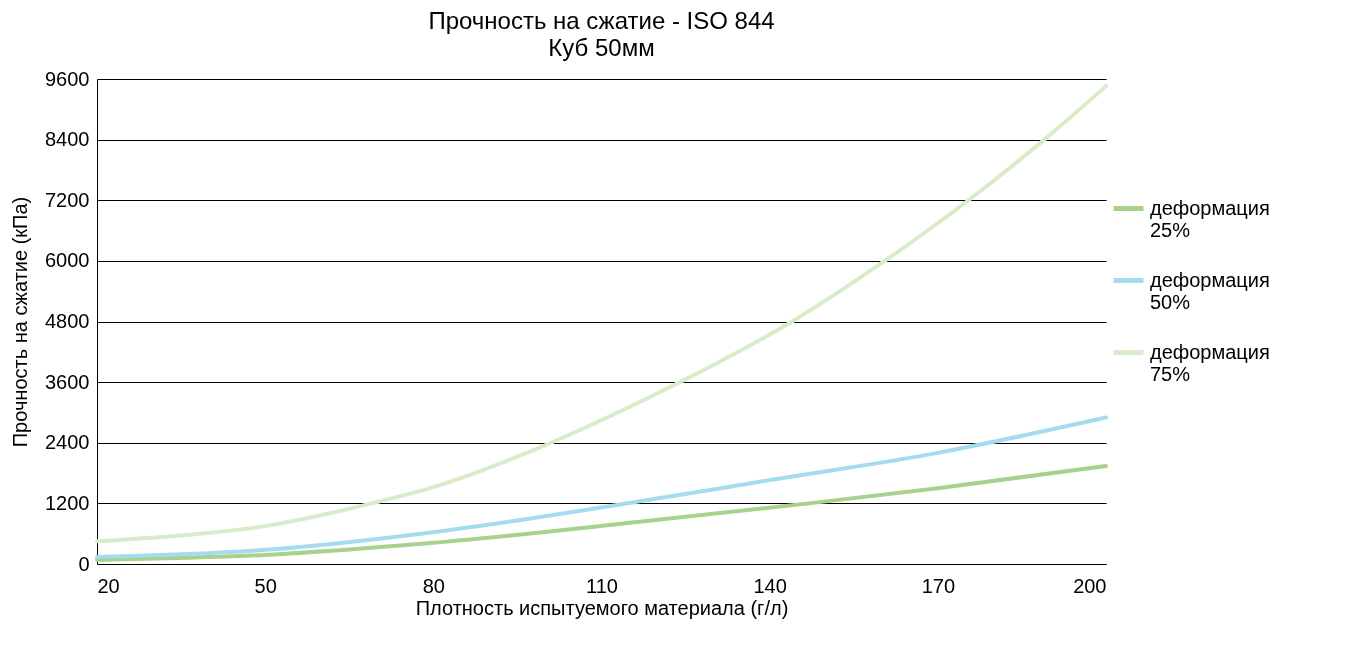 This screenshot has width=1369, height=650. What do you see at coordinates (67, 260) in the screenshot?
I see `y-tick-label: 6000` at bounding box center [67, 260].